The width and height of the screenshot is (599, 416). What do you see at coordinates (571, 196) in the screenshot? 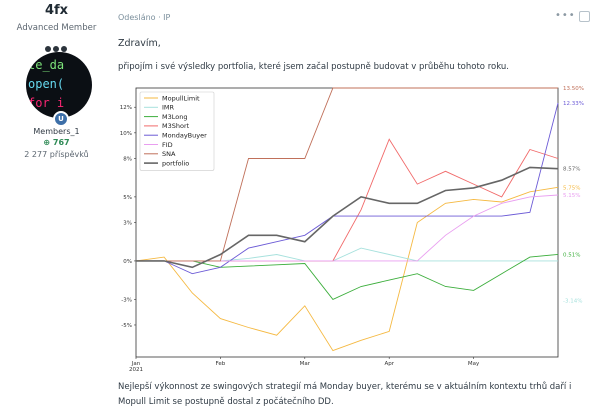
I see `end-value-label: 5.15%` at bounding box center [571, 196].